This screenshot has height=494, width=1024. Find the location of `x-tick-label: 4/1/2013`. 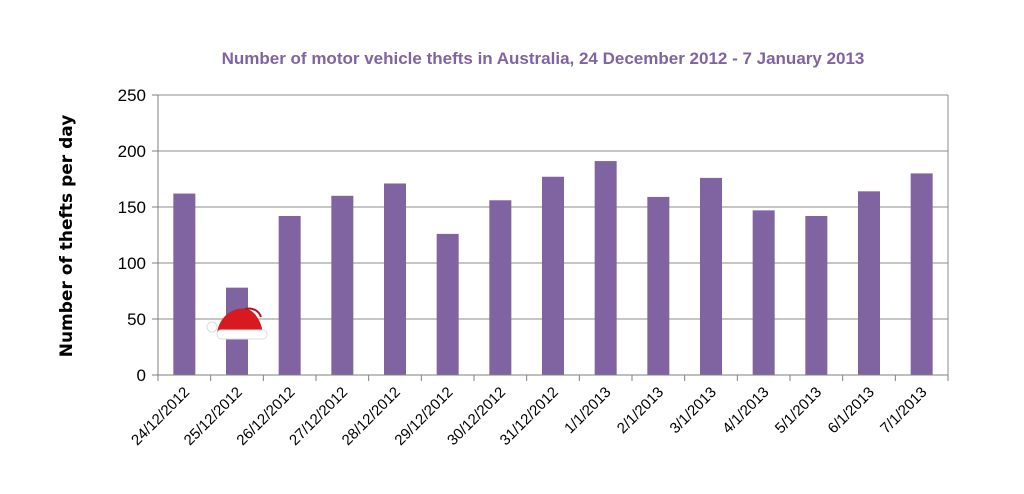

x-tick-label: 4/1/2013 is located at coordinates (745, 410).